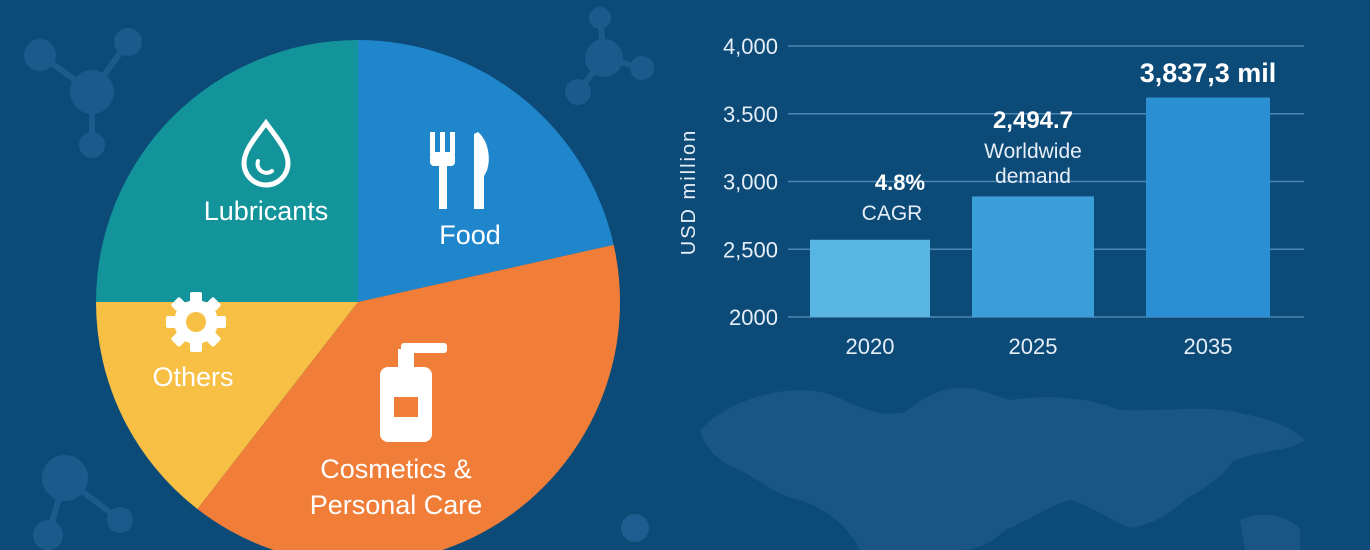 The image size is (1370, 550). I want to click on pie-icons, so click(327, 280).